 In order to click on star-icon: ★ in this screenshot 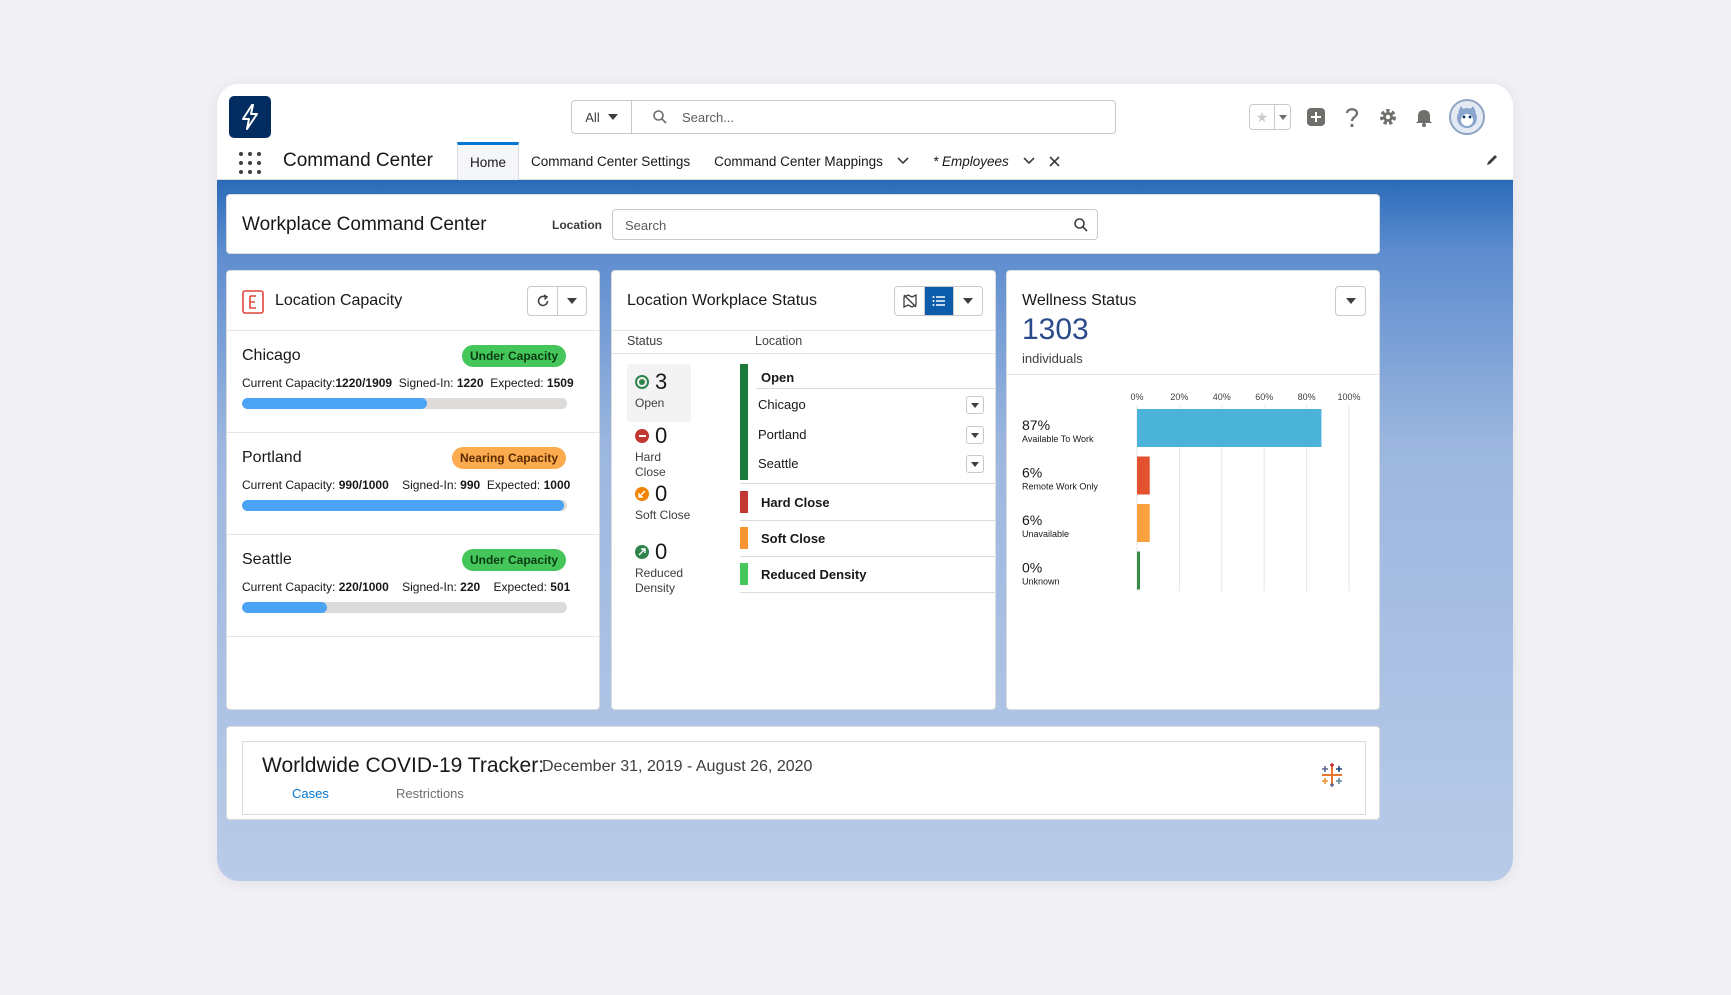, I will do `click(1262, 116)`.